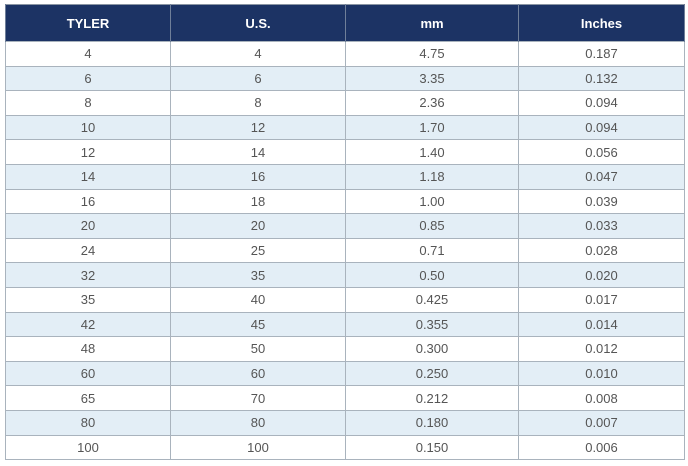 The image size is (688, 466). I want to click on table-row: 32 35 0.50 0.020, so click(345, 275).